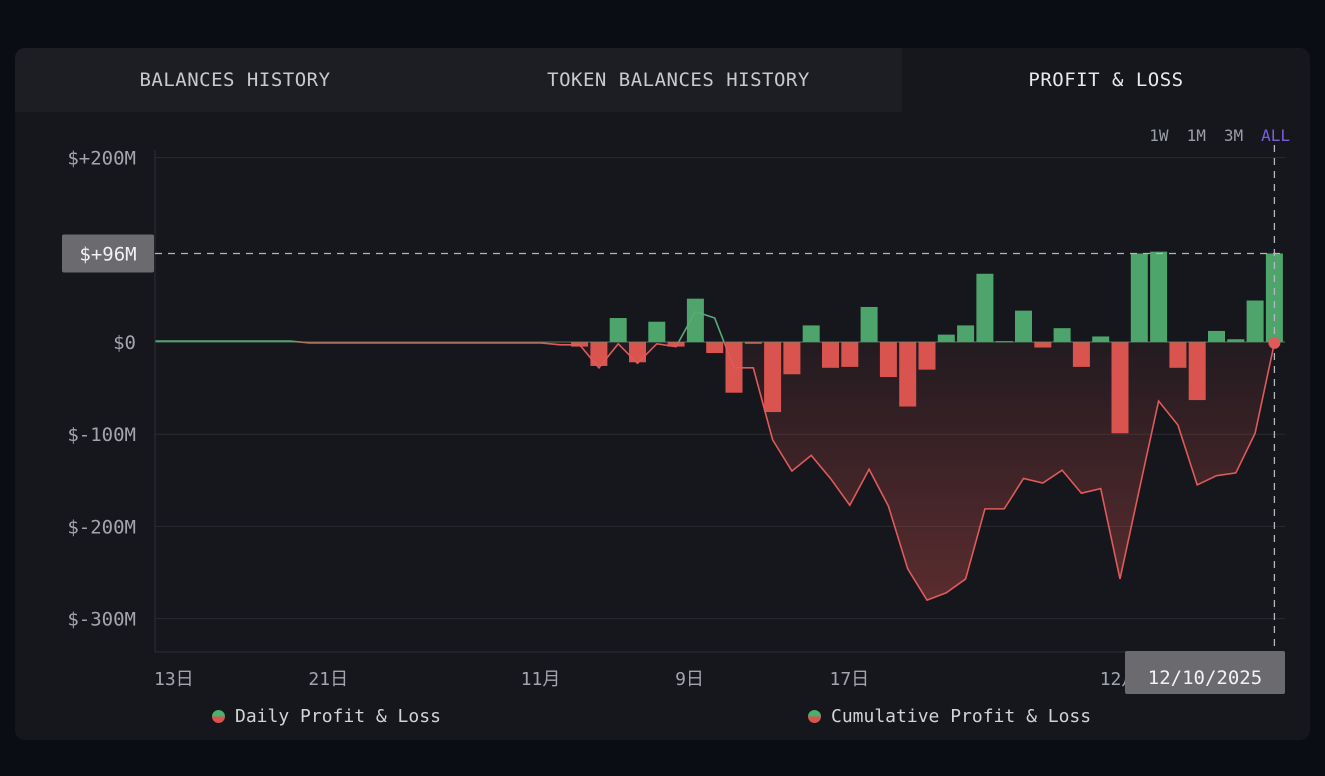 The width and height of the screenshot is (1325, 776). Describe the element at coordinates (850, 679) in the screenshot. I see `x-tick-label: 17日` at that location.